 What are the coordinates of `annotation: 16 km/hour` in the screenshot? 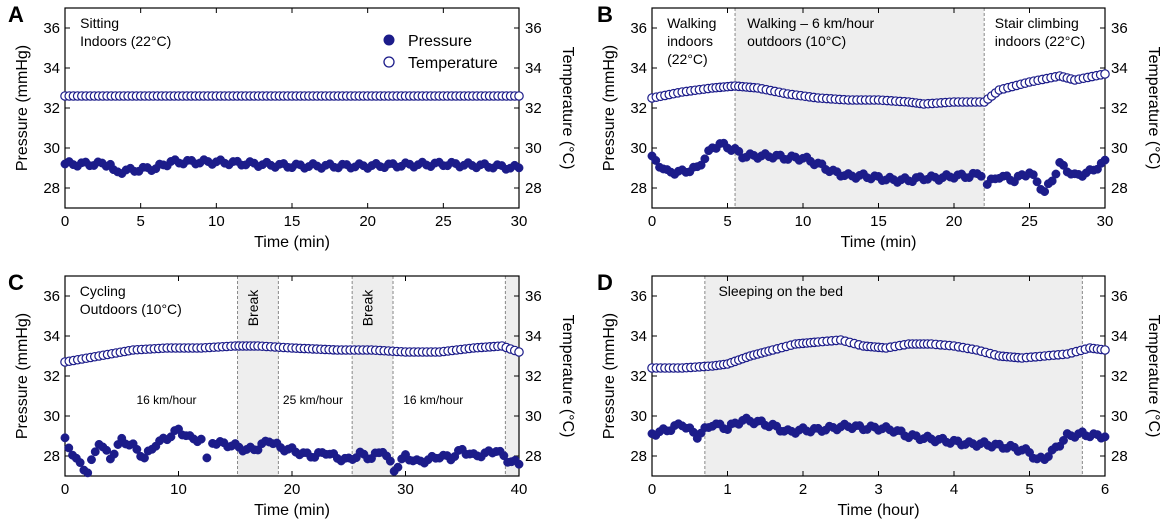 It's located at (433, 400).